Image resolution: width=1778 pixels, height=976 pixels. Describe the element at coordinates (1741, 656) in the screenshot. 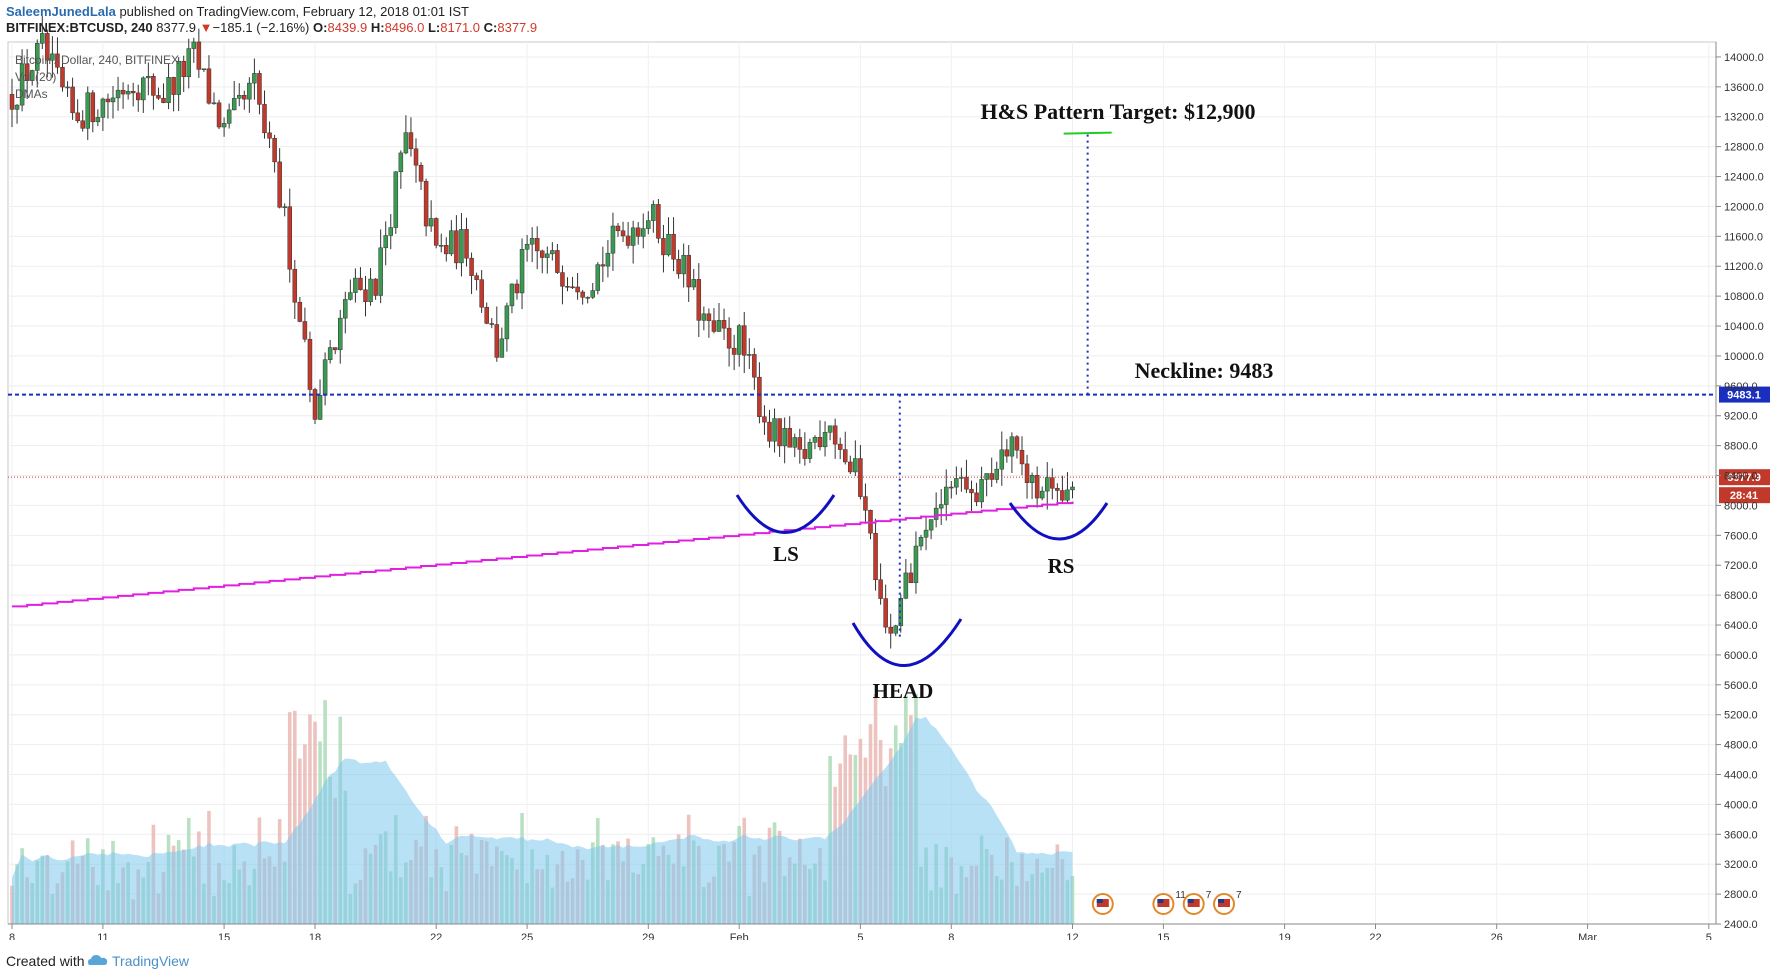

I see `y-tick-label: 6000.0` at that location.